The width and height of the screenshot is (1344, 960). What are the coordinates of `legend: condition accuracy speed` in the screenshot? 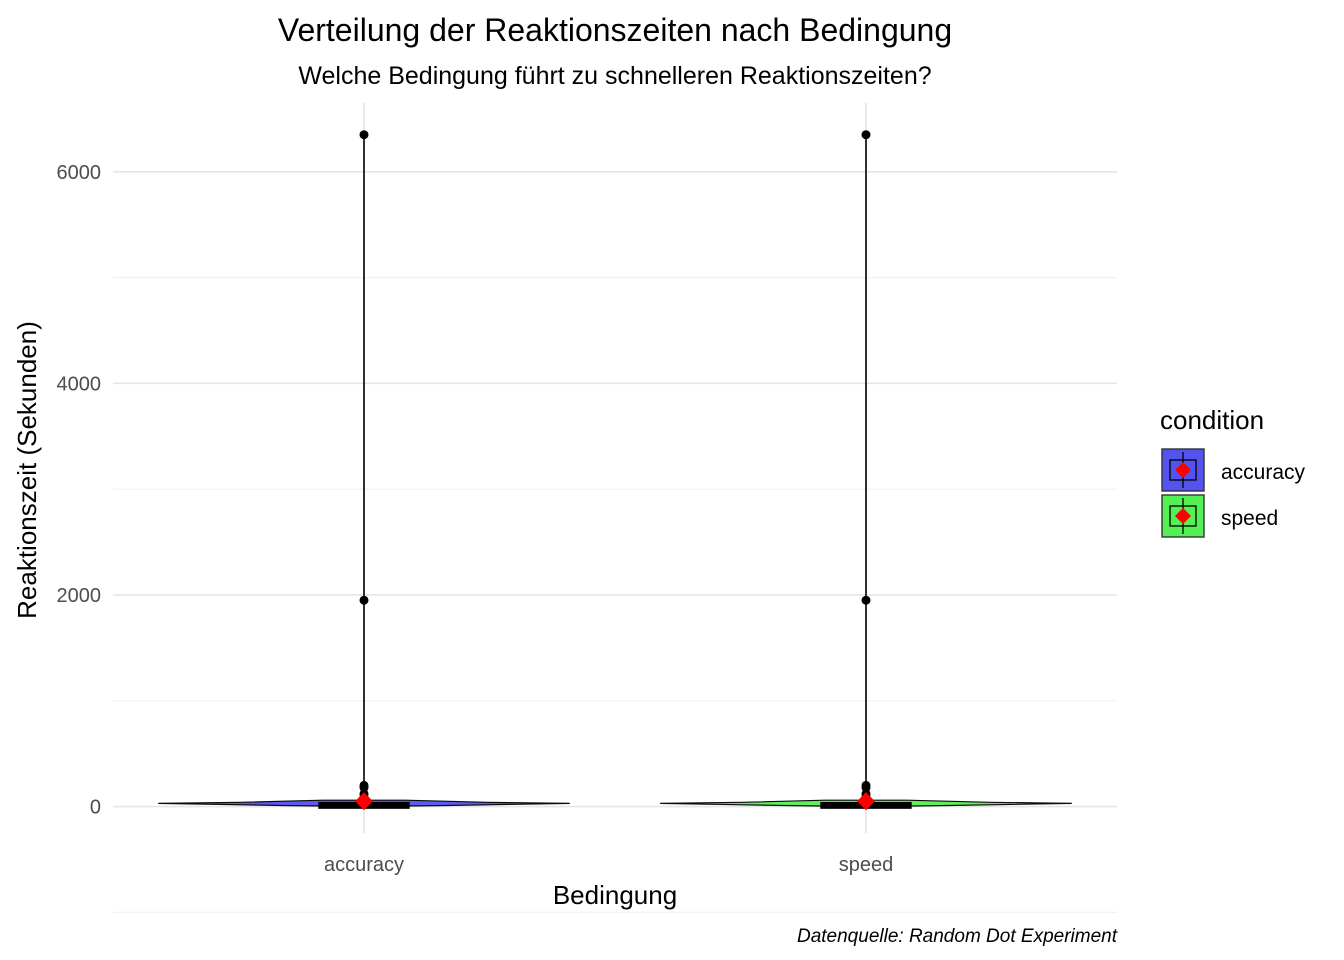 It's located at (1233, 471).